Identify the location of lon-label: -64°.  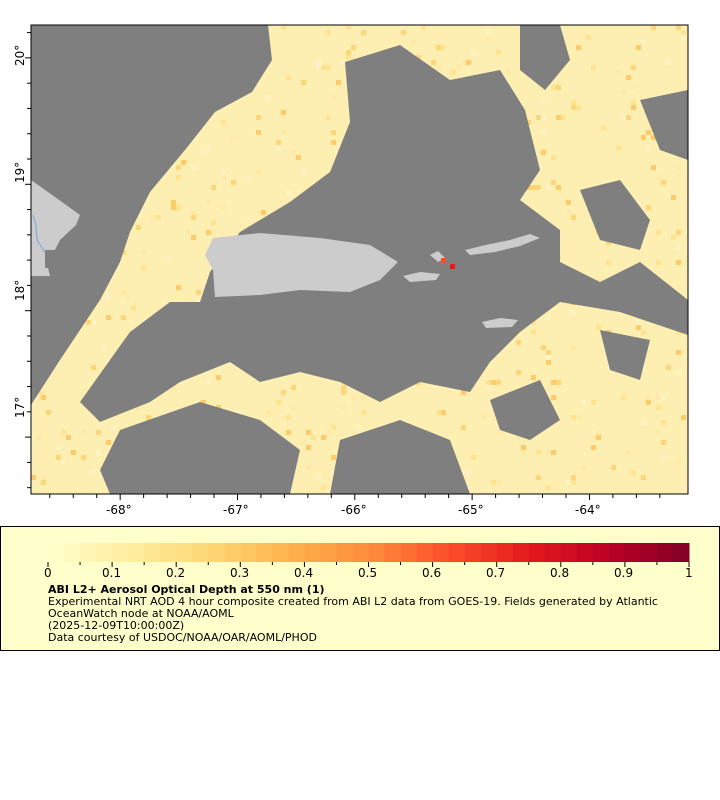
(588, 510).